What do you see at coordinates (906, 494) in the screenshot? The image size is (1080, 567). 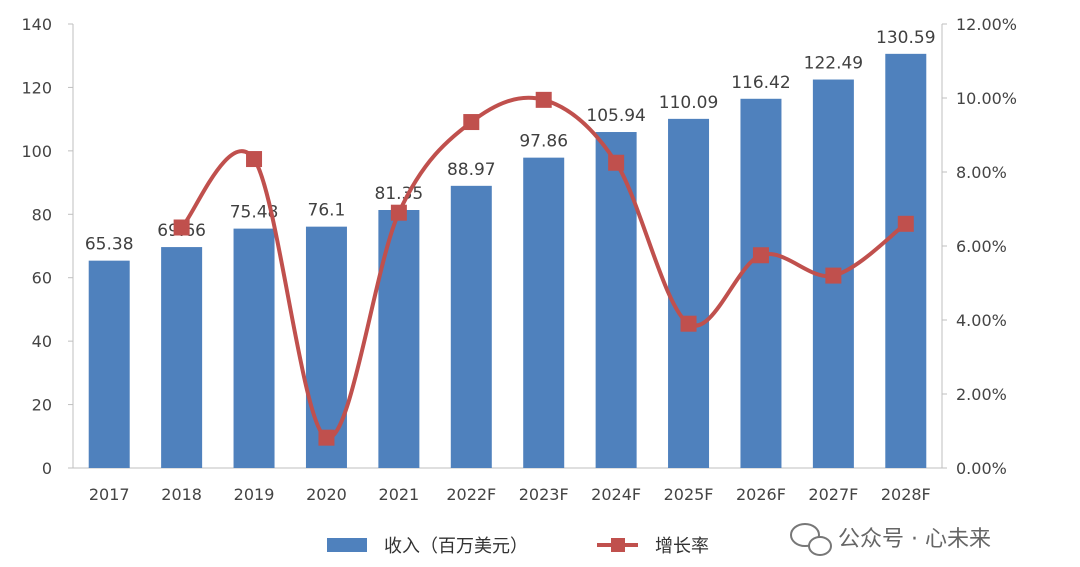 I see `x-tick-label: 2028F` at bounding box center [906, 494].